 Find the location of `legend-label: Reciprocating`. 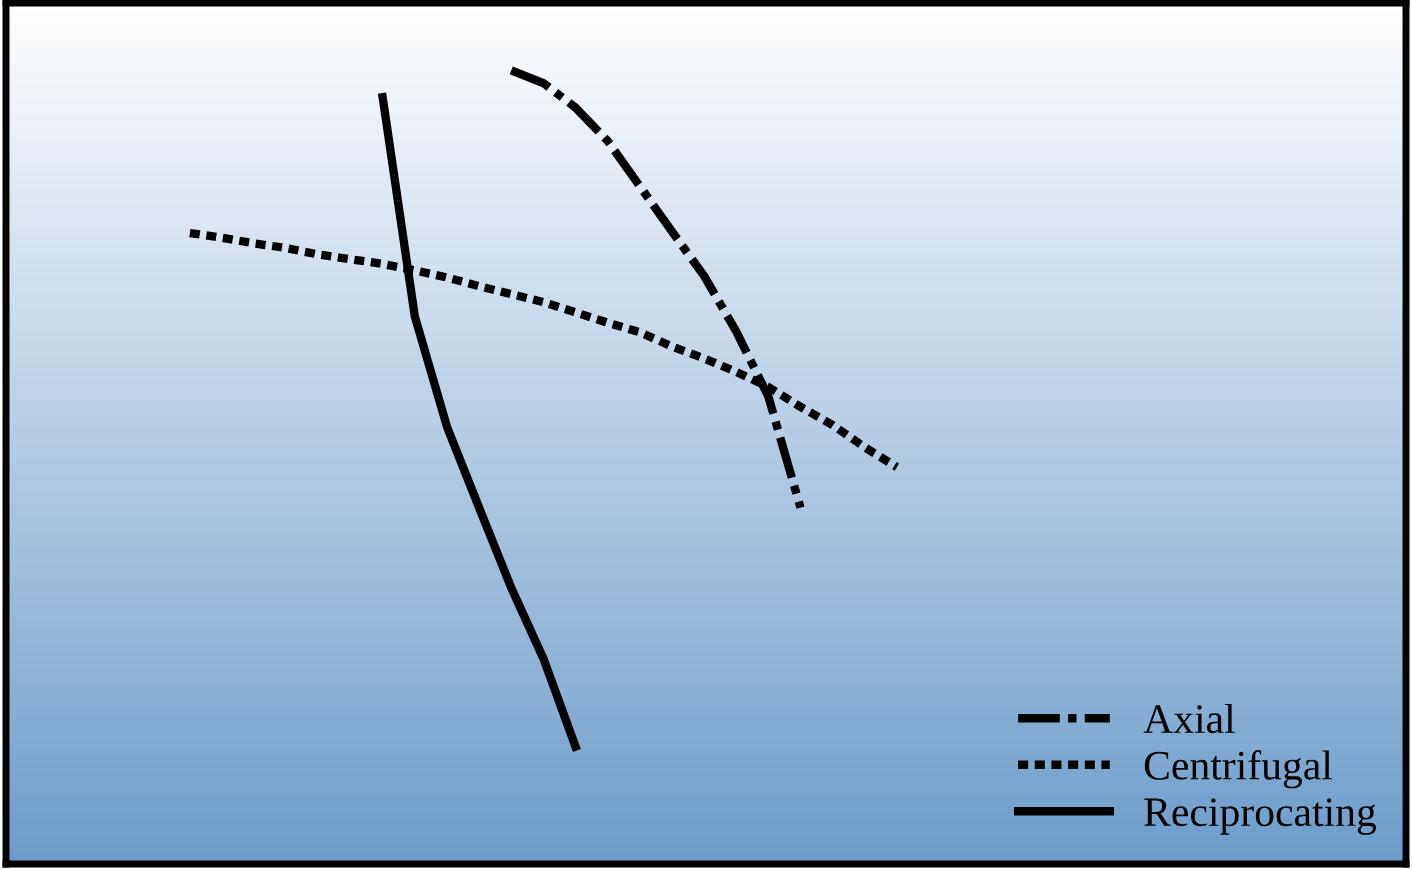

legend-label: Reciprocating is located at coordinates (1260, 816).